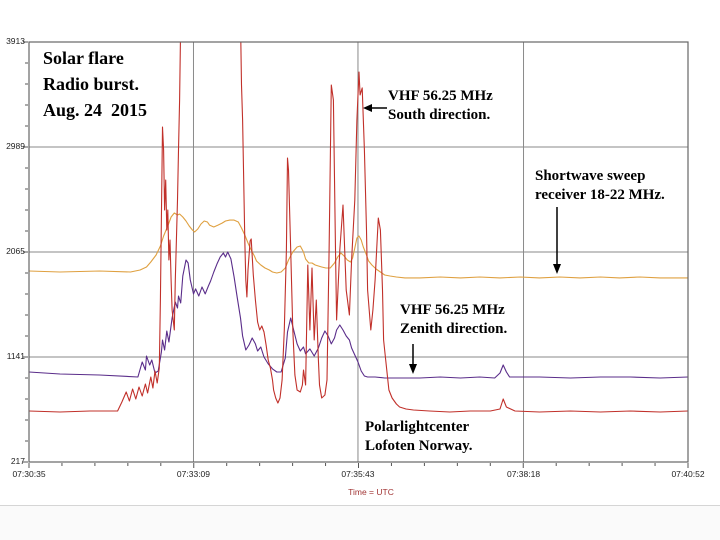  What do you see at coordinates (358, 474) in the screenshot?
I see `x-tick-label: 07:35:43` at bounding box center [358, 474].